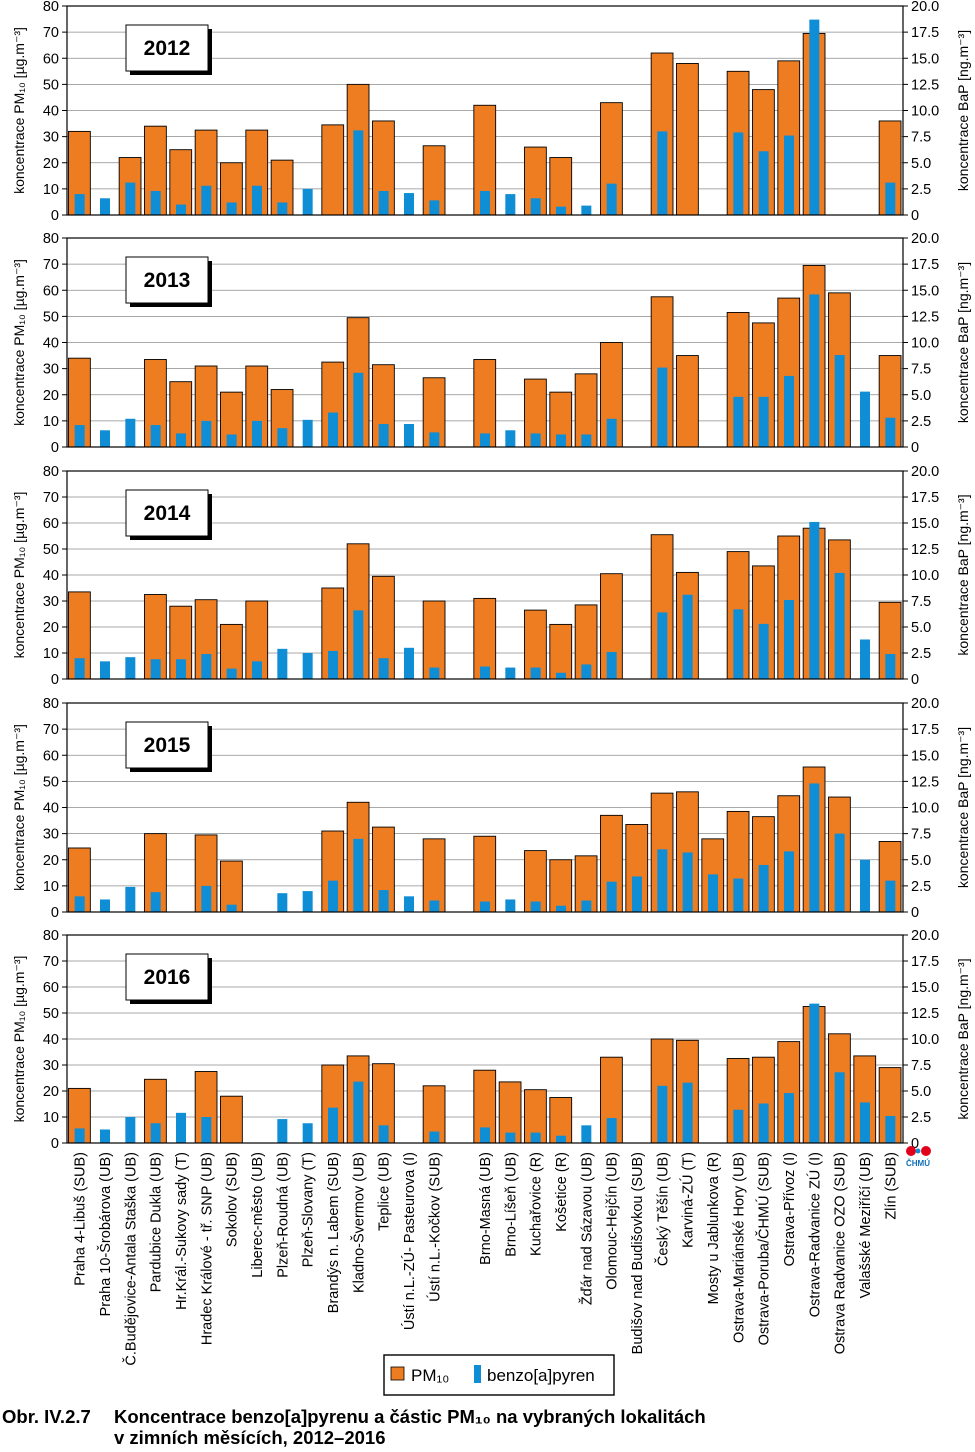 The height and width of the screenshot is (1452, 975). I want to click on y2-axis-title: koncentrace BaP [ng.m⁻³], so click(963, 807).